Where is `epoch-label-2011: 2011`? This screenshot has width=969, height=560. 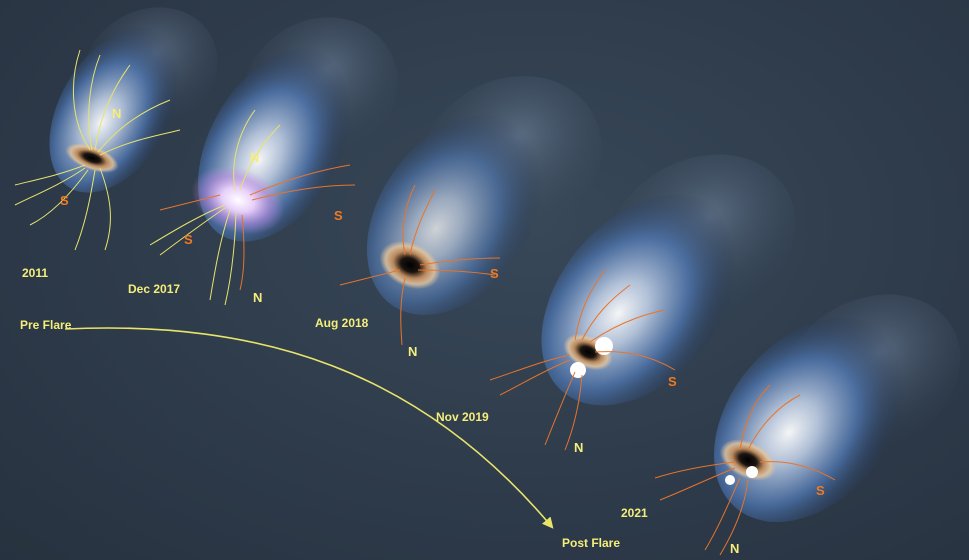 epoch-label-2011: 2011 is located at coordinates (35, 273).